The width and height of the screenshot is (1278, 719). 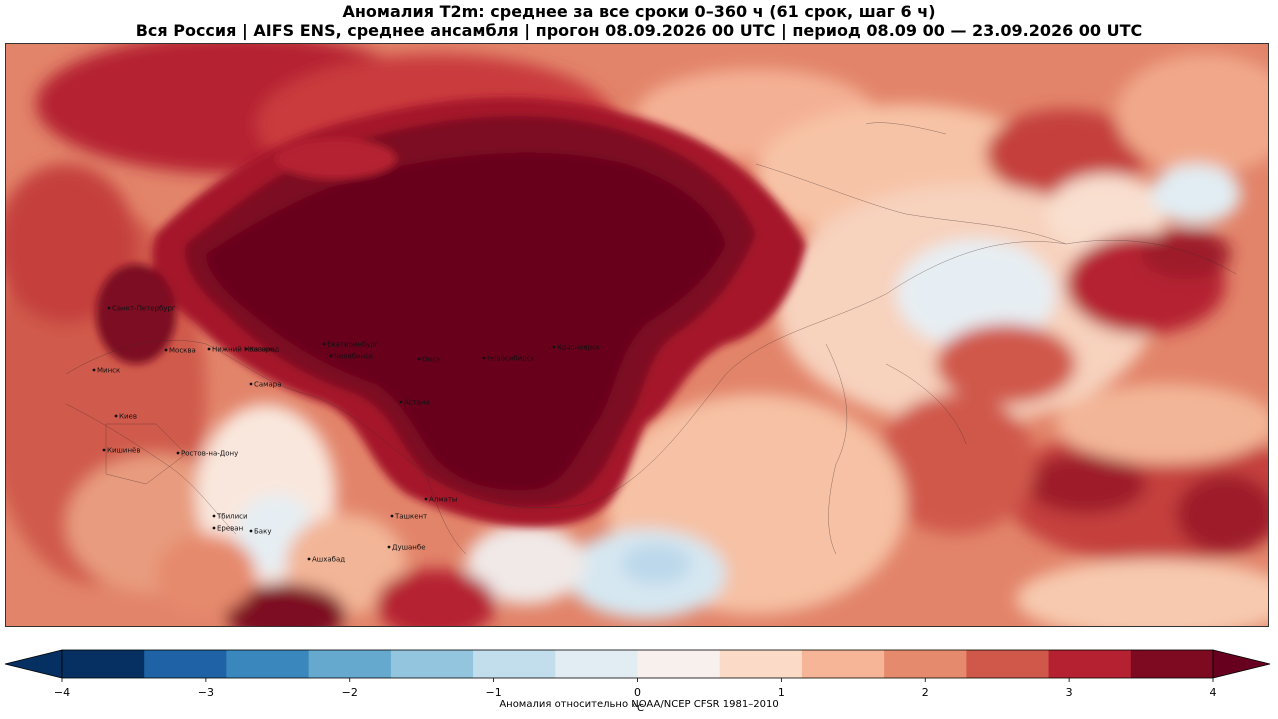 I want to click on city-label: Астана, so click(x=417, y=403).